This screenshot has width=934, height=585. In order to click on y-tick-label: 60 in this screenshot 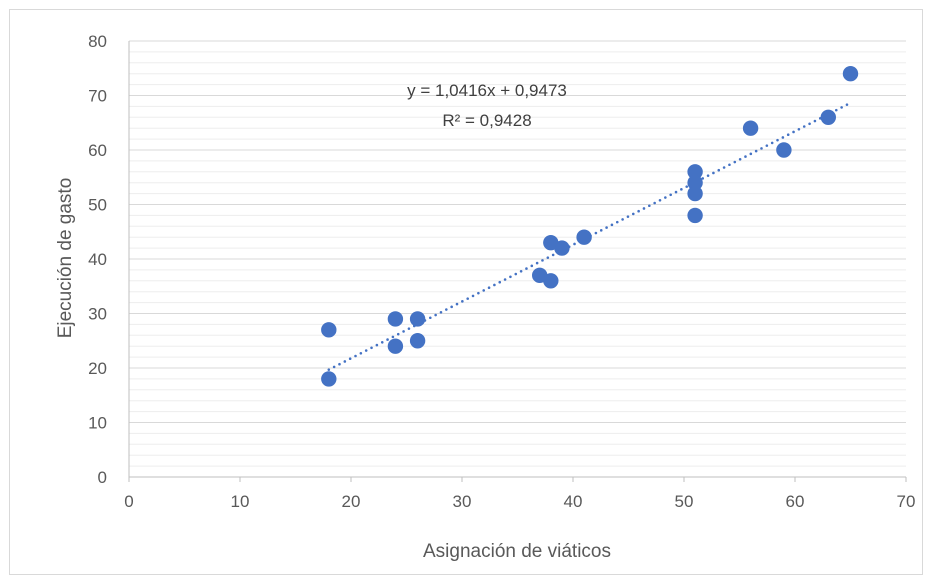, I will do `click(97, 150)`.